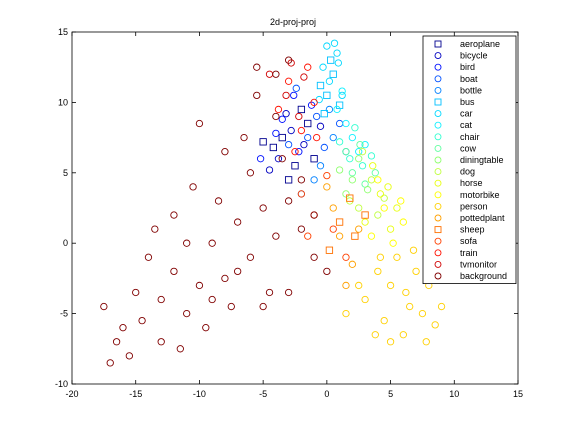  I want to click on legend-marker-bird, so click(438, 67).